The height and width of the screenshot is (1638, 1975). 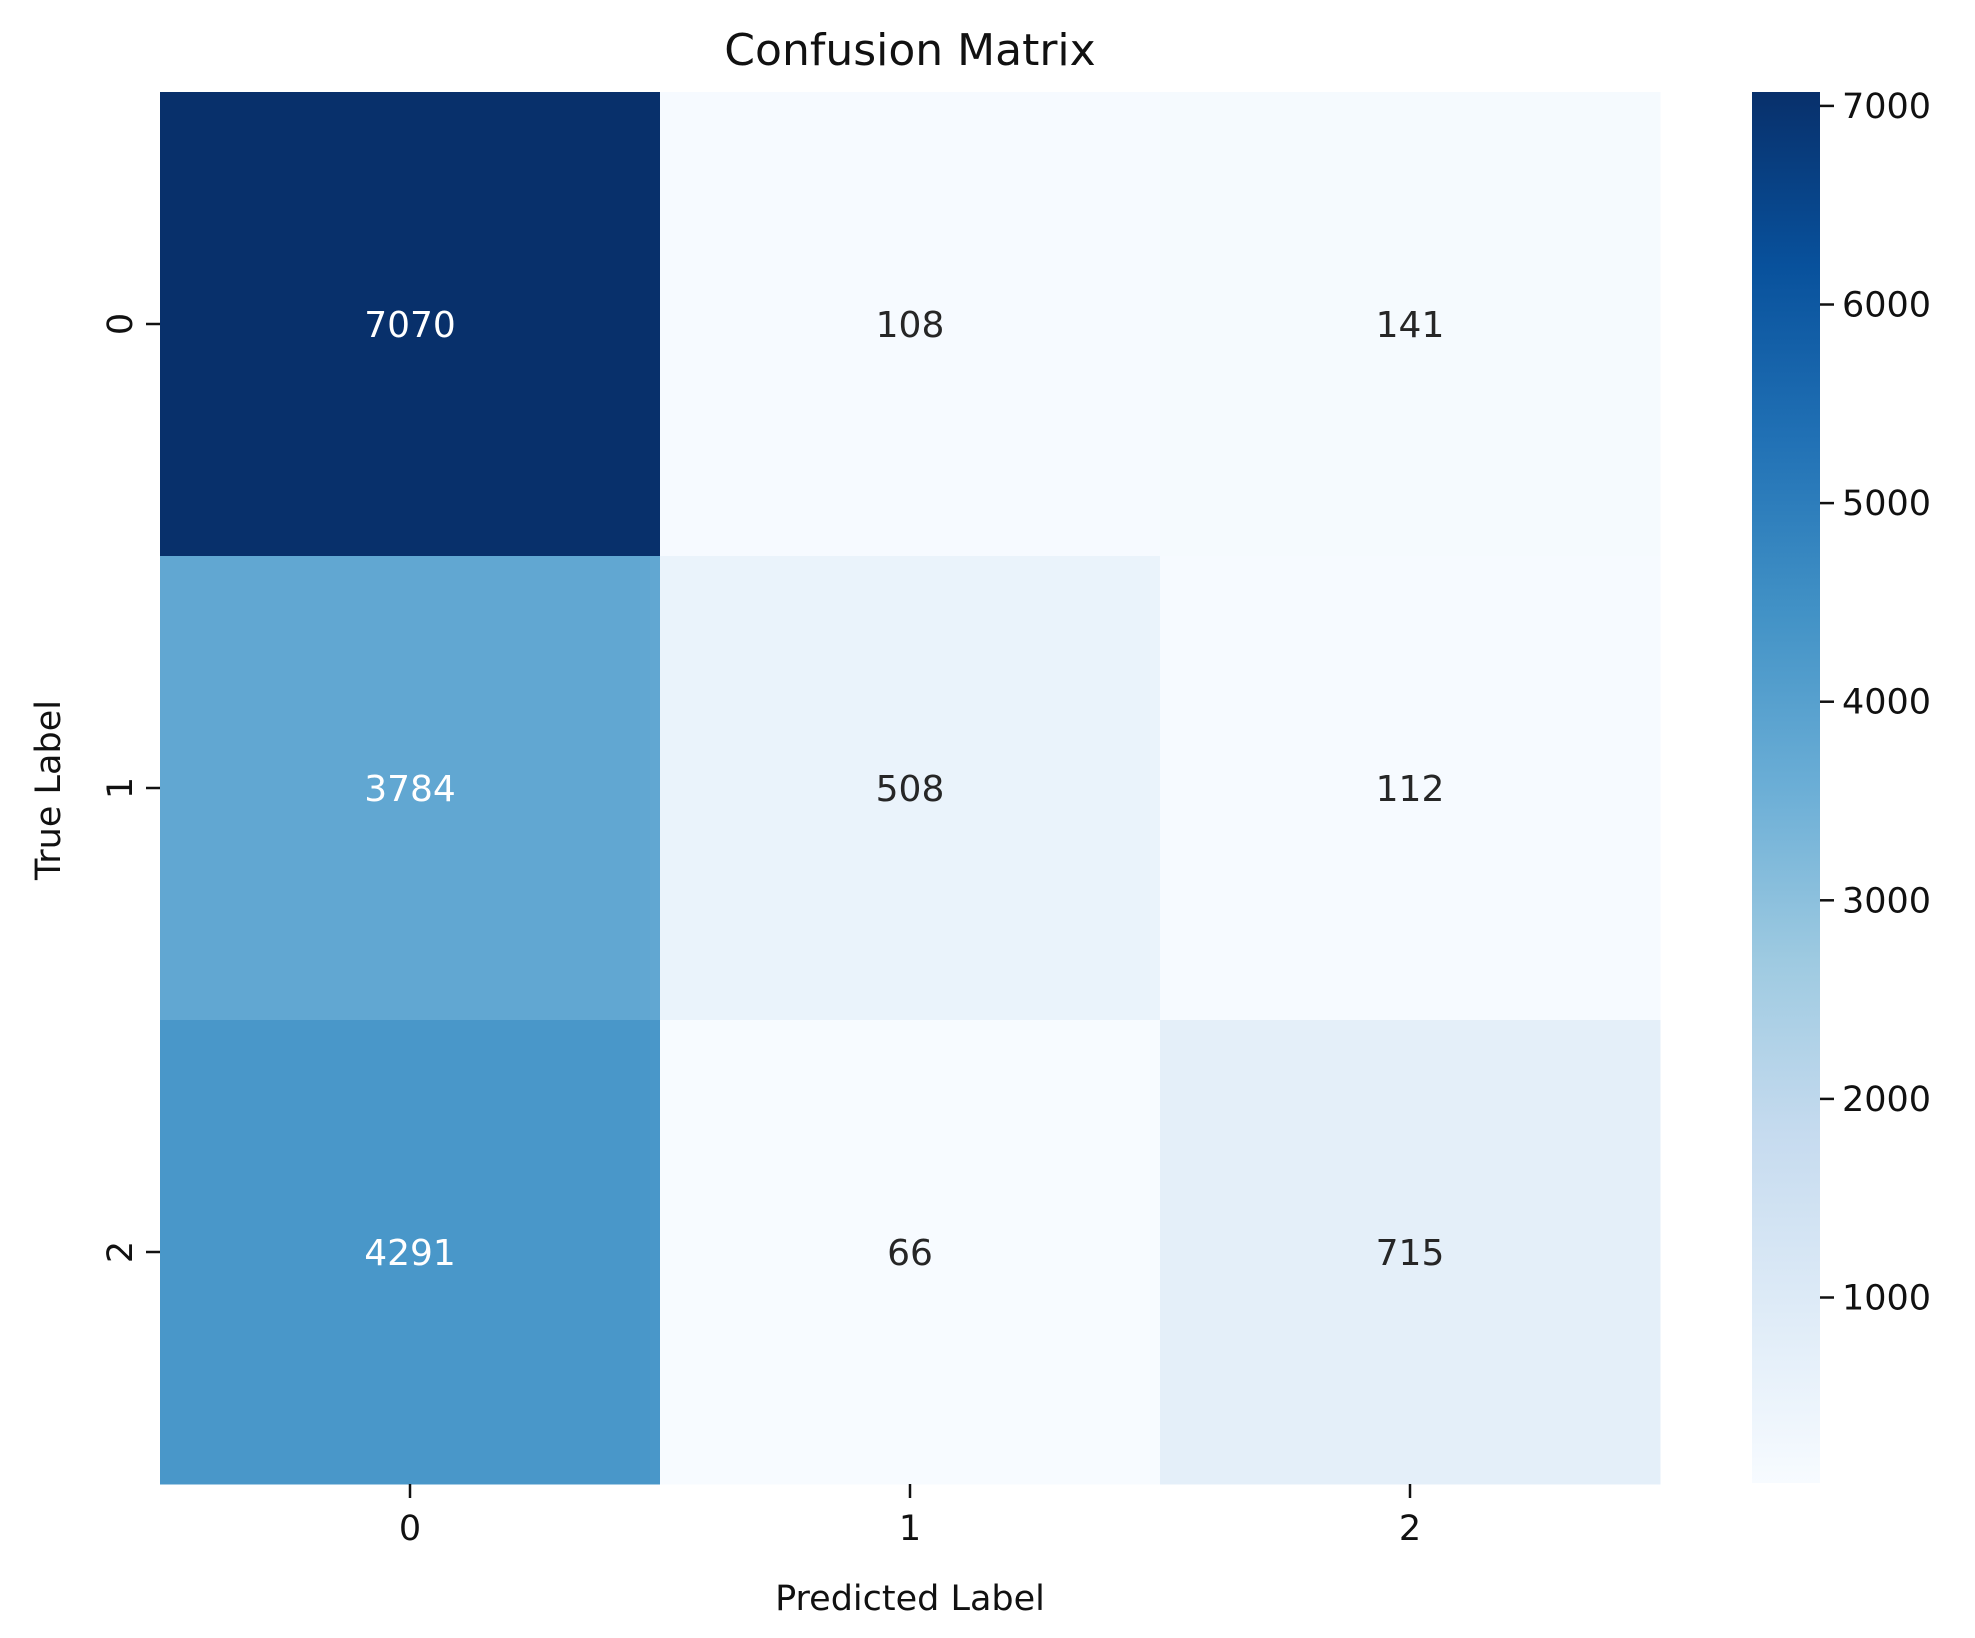 What do you see at coordinates (1886, 1100) in the screenshot?
I see `colorbar-tick-label: 2000` at bounding box center [1886, 1100].